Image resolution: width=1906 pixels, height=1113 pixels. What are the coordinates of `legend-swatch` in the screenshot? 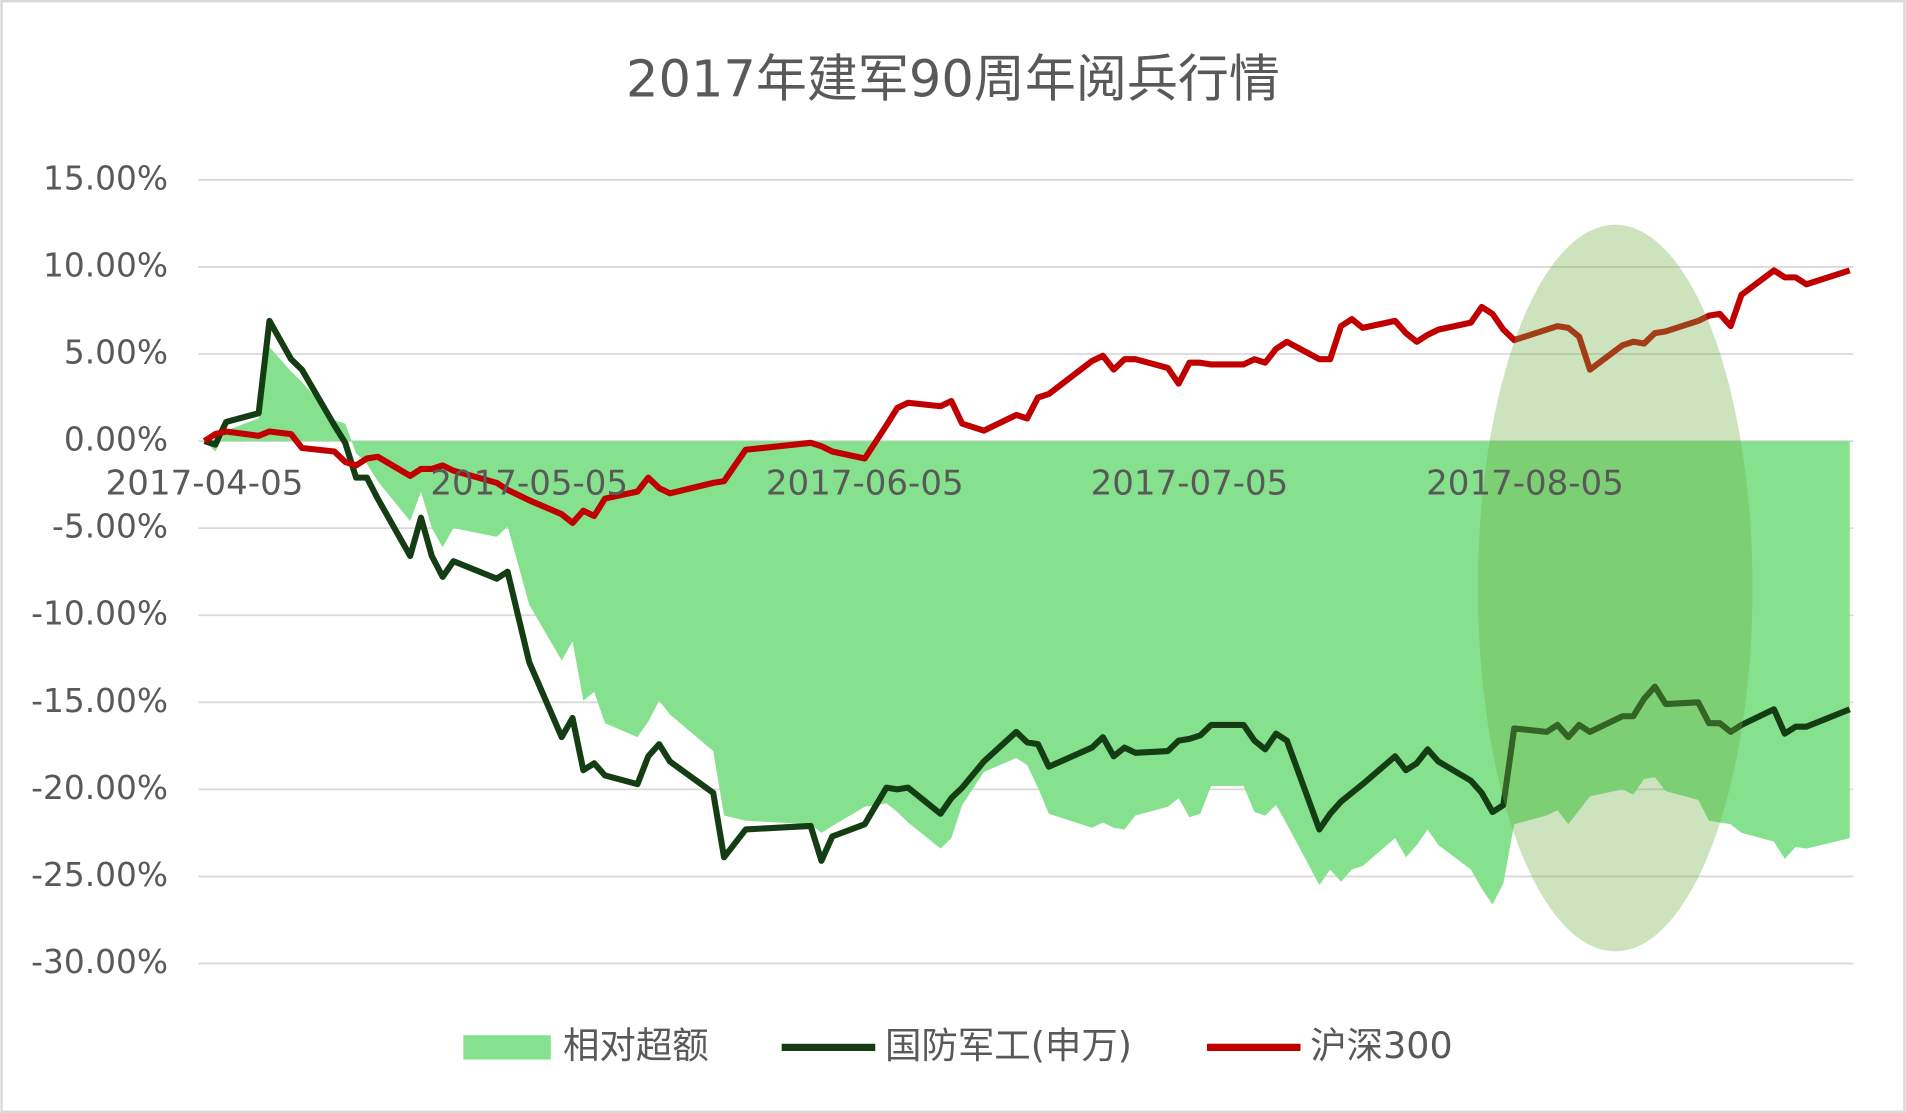 It's located at (507, 1047).